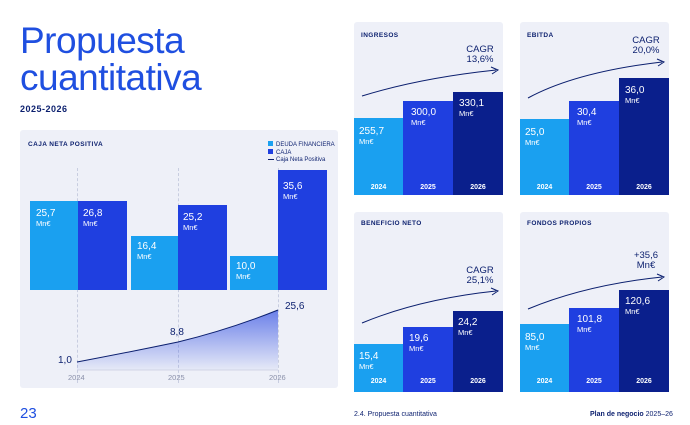 This screenshot has height=425, width=690. What do you see at coordinates (646, 265) in the screenshot?
I see `fondos-delta-unit: Mn€` at bounding box center [646, 265].